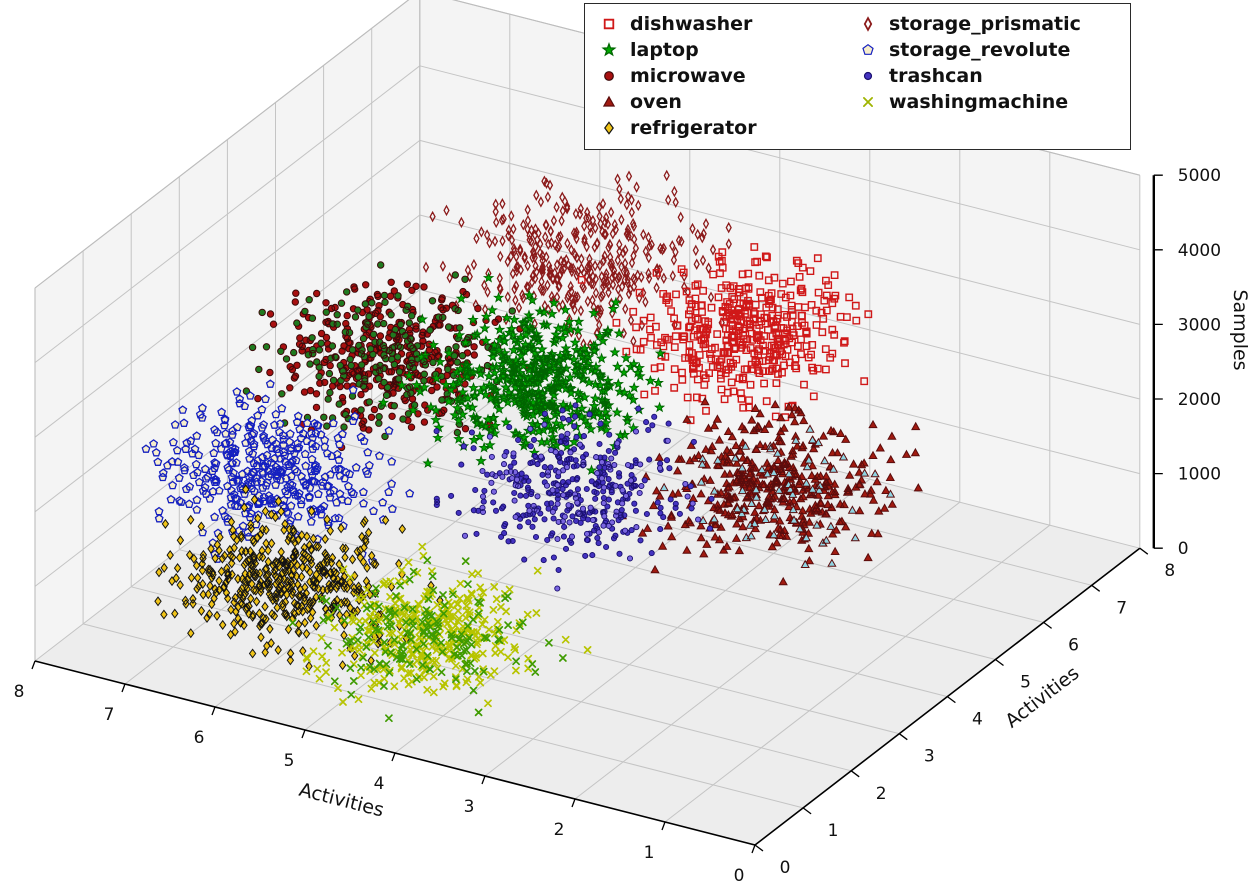 This screenshot has width=1250, height=885. I want to click on series-laptop-points, so click(522, 373).